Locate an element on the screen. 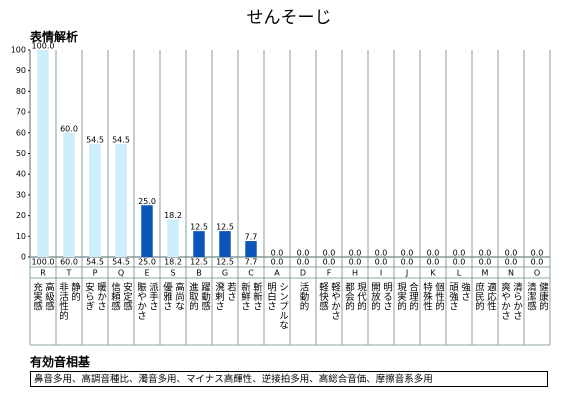 The width and height of the screenshot is (578, 400). category-label: 軽やかさ is located at coordinates (334, 301).